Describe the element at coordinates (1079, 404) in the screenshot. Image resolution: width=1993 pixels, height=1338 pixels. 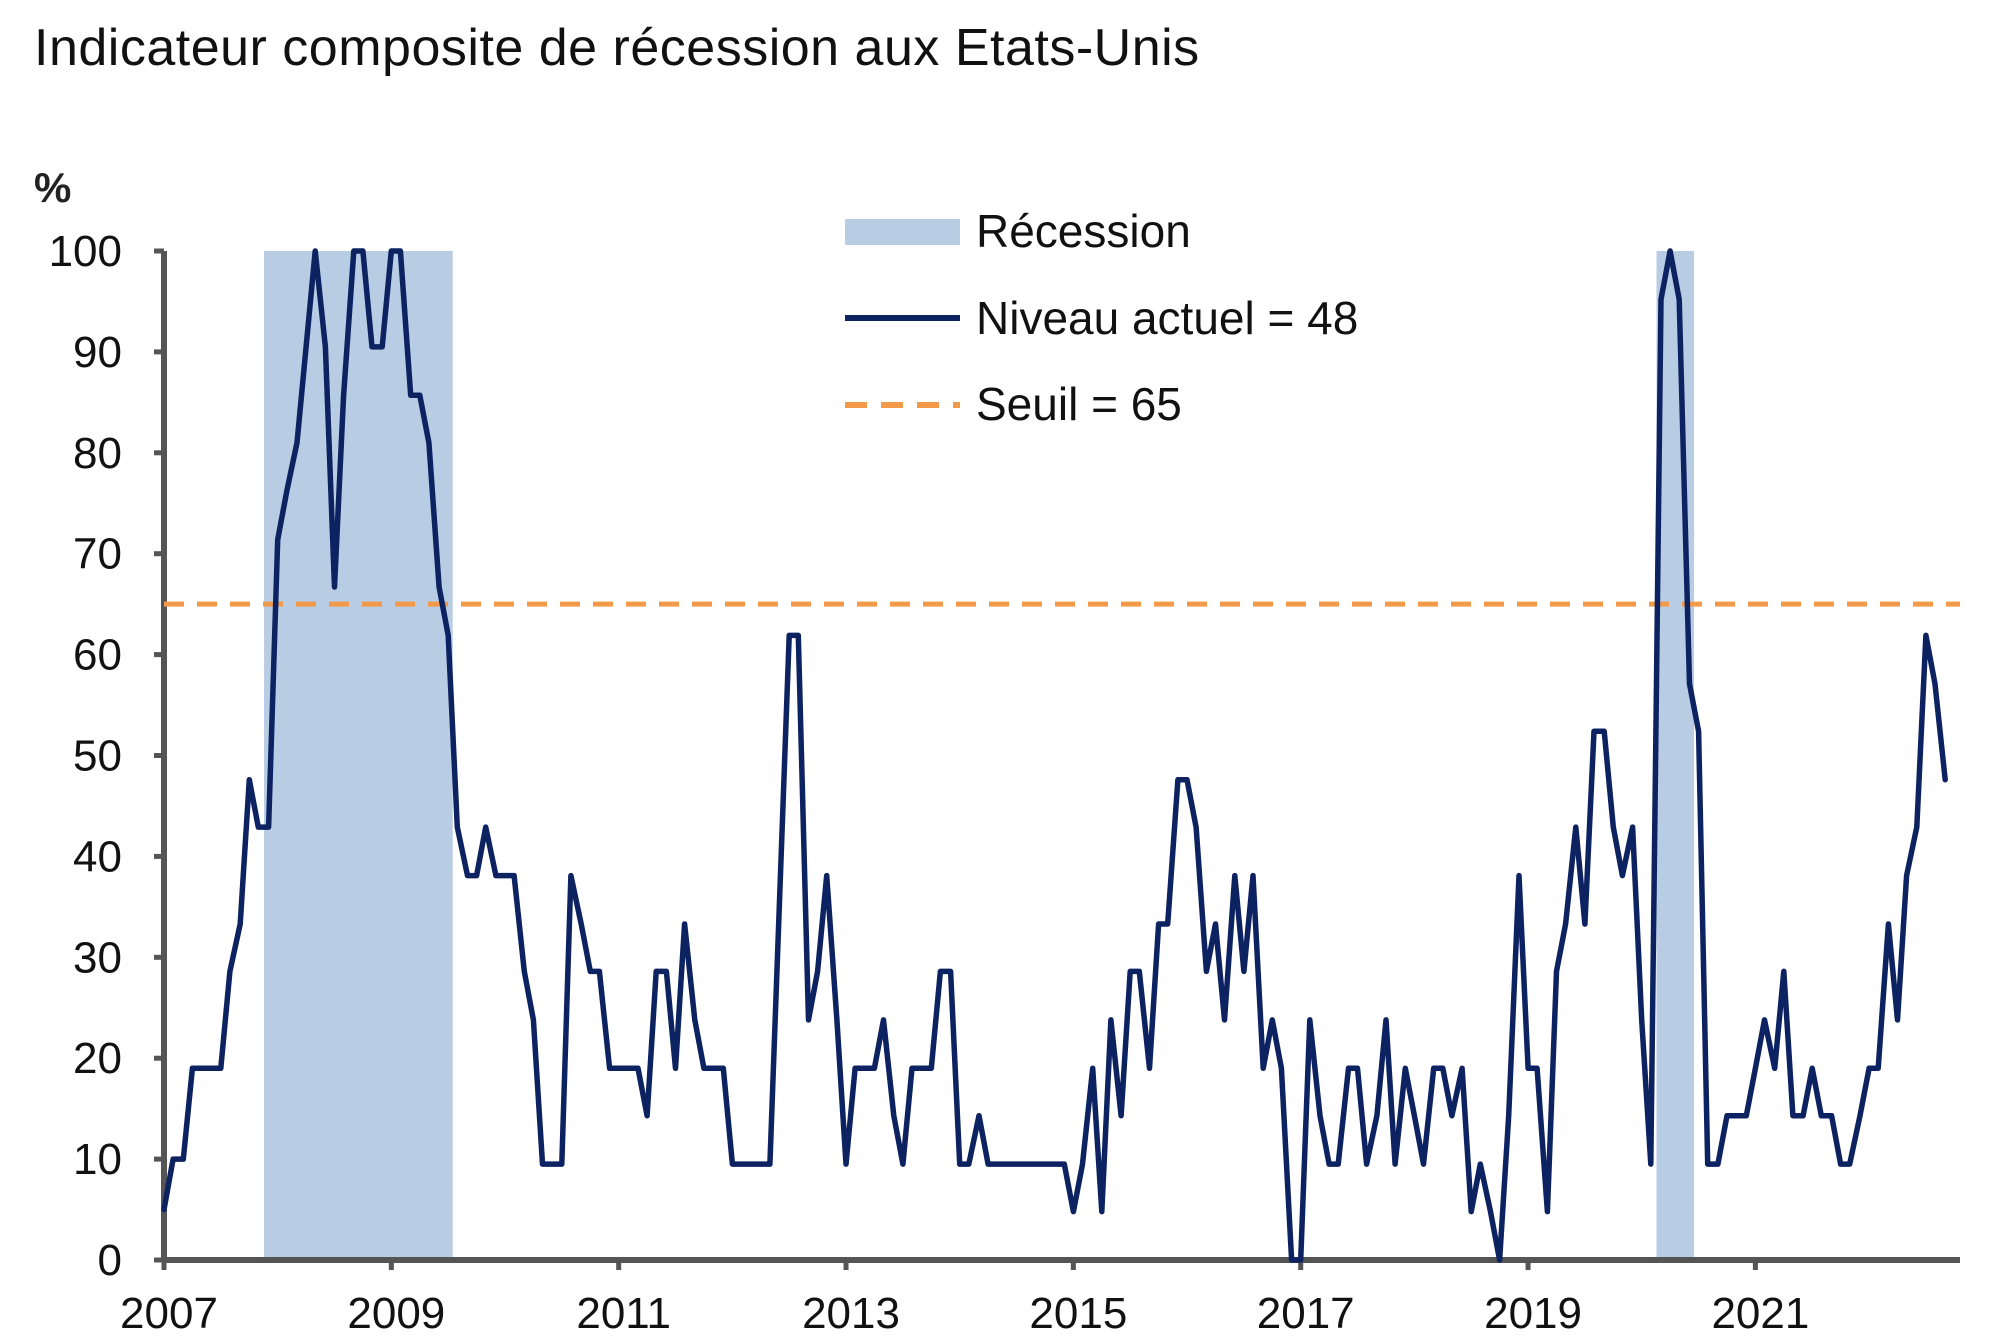
I see `legend-label-threshold: Seuil = 65` at that location.